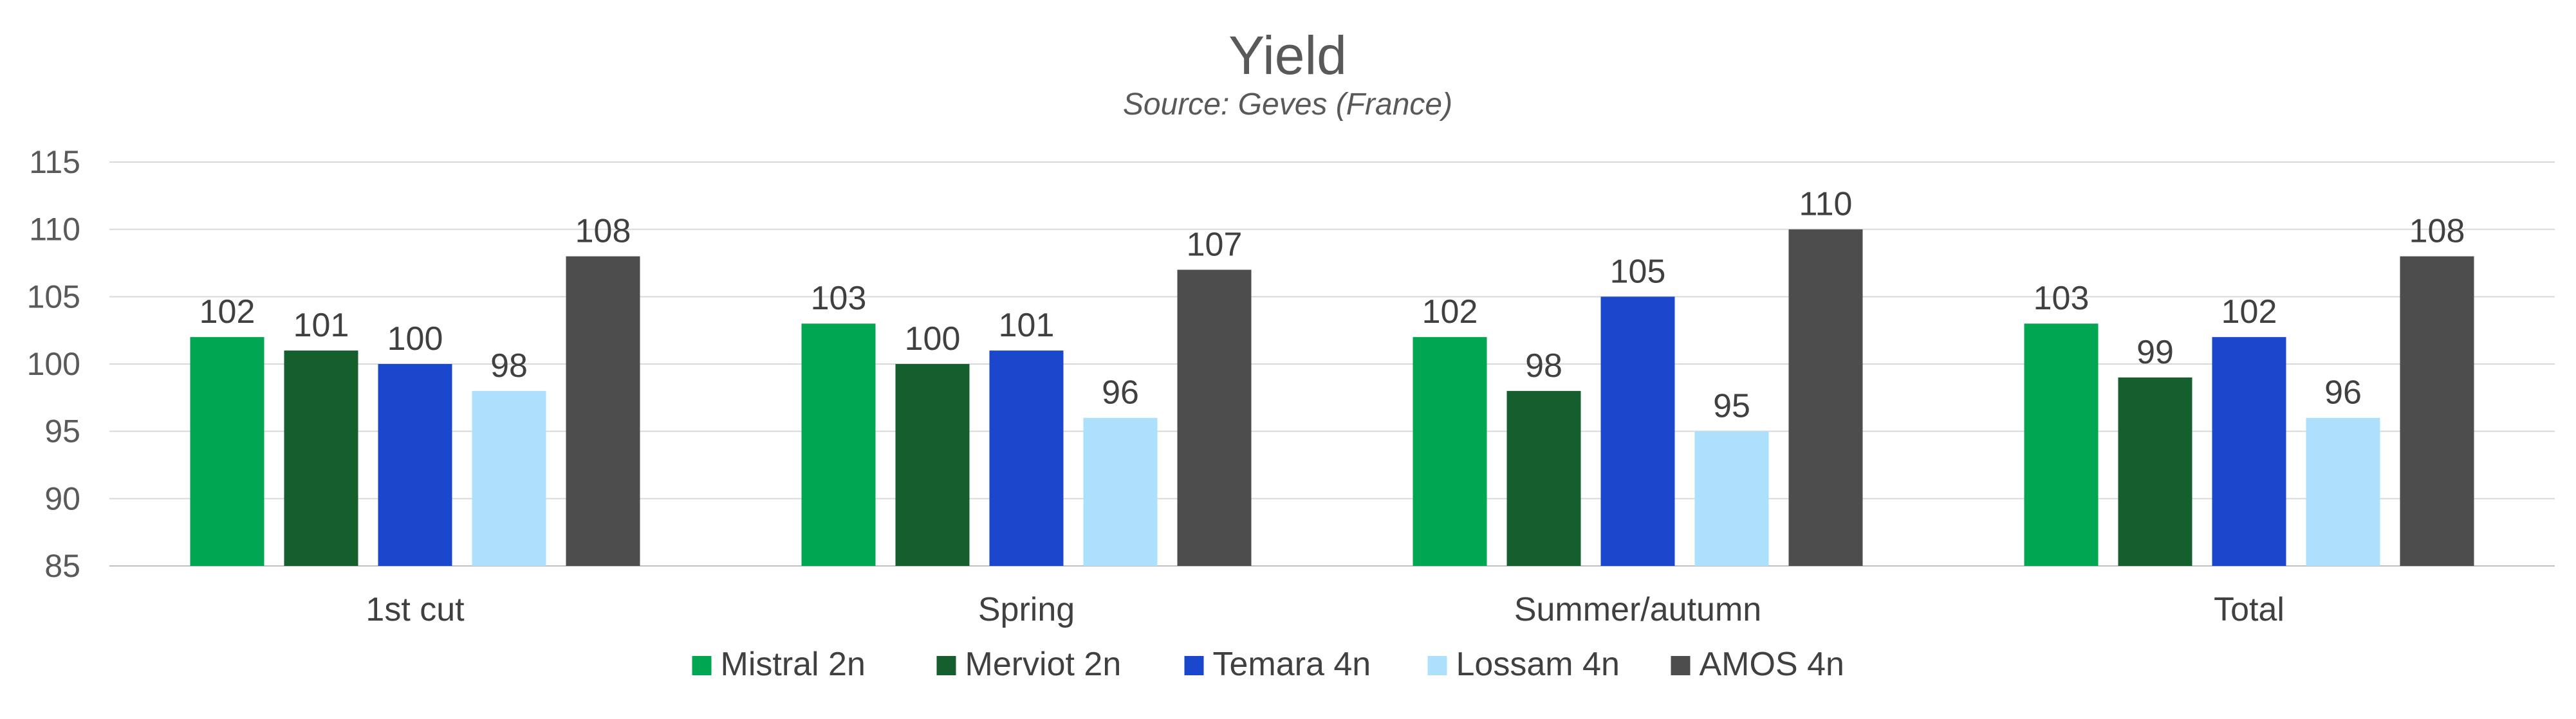 The width and height of the screenshot is (2576, 719). Describe the element at coordinates (793, 664) in the screenshot. I see `legend-label: Mistral 2n` at that location.